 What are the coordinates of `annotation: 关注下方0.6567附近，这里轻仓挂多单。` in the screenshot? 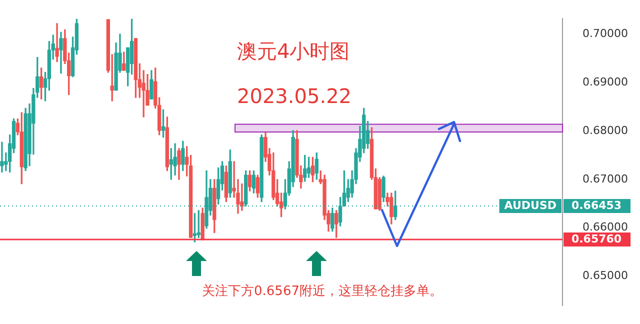 It's located at (322, 291).